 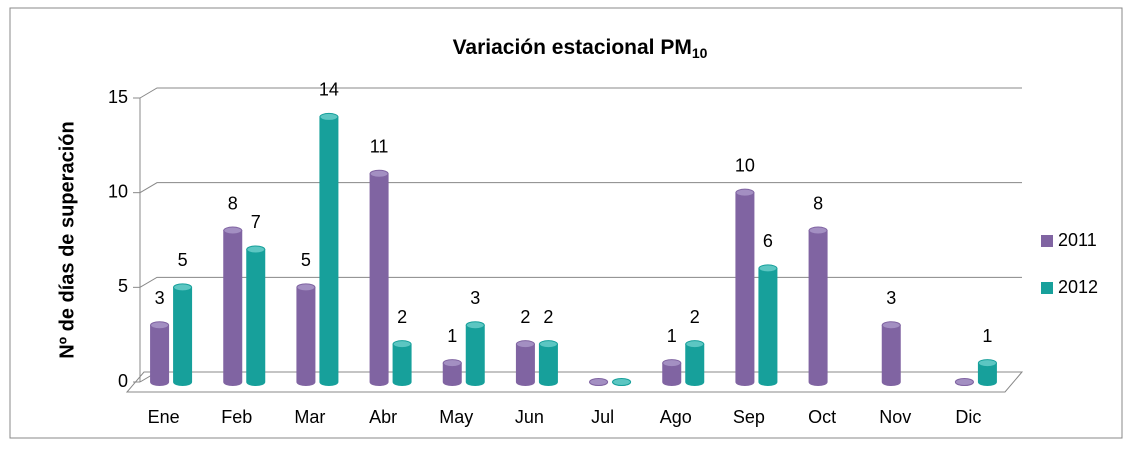 What do you see at coordinates (602, 417) in the screenshot?
I see `x-tick-label: Jul` at bounding box center [602, 417].